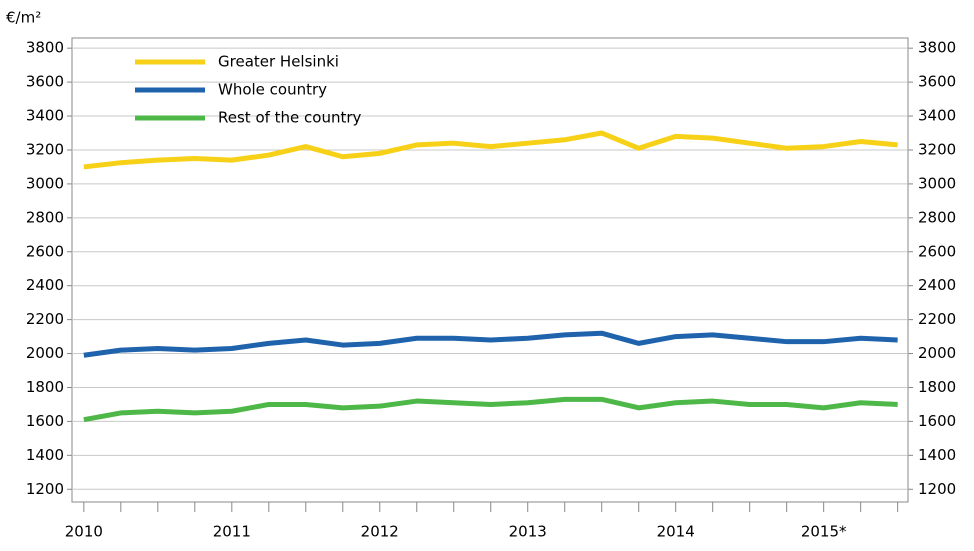 The width and height of the screenshot is (974, 551). I want to click on y2-tick-label: 1200, so click(937, 489).